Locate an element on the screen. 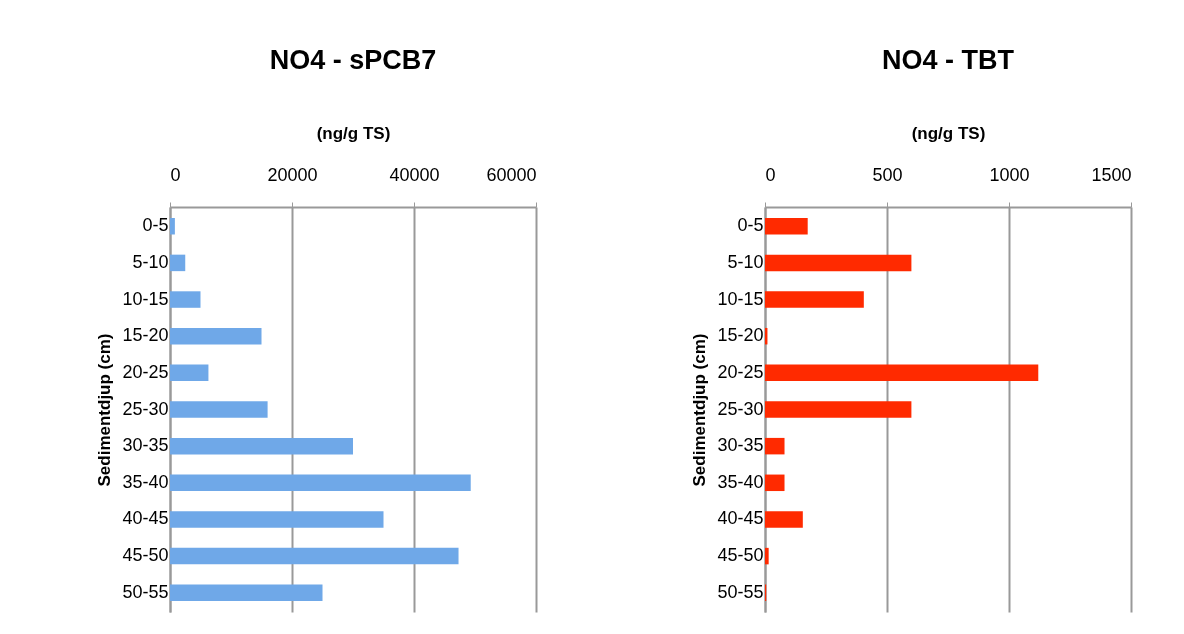 The image size is (1184, 634). x-tick-label: 500 is located at coordinates (887, 174).